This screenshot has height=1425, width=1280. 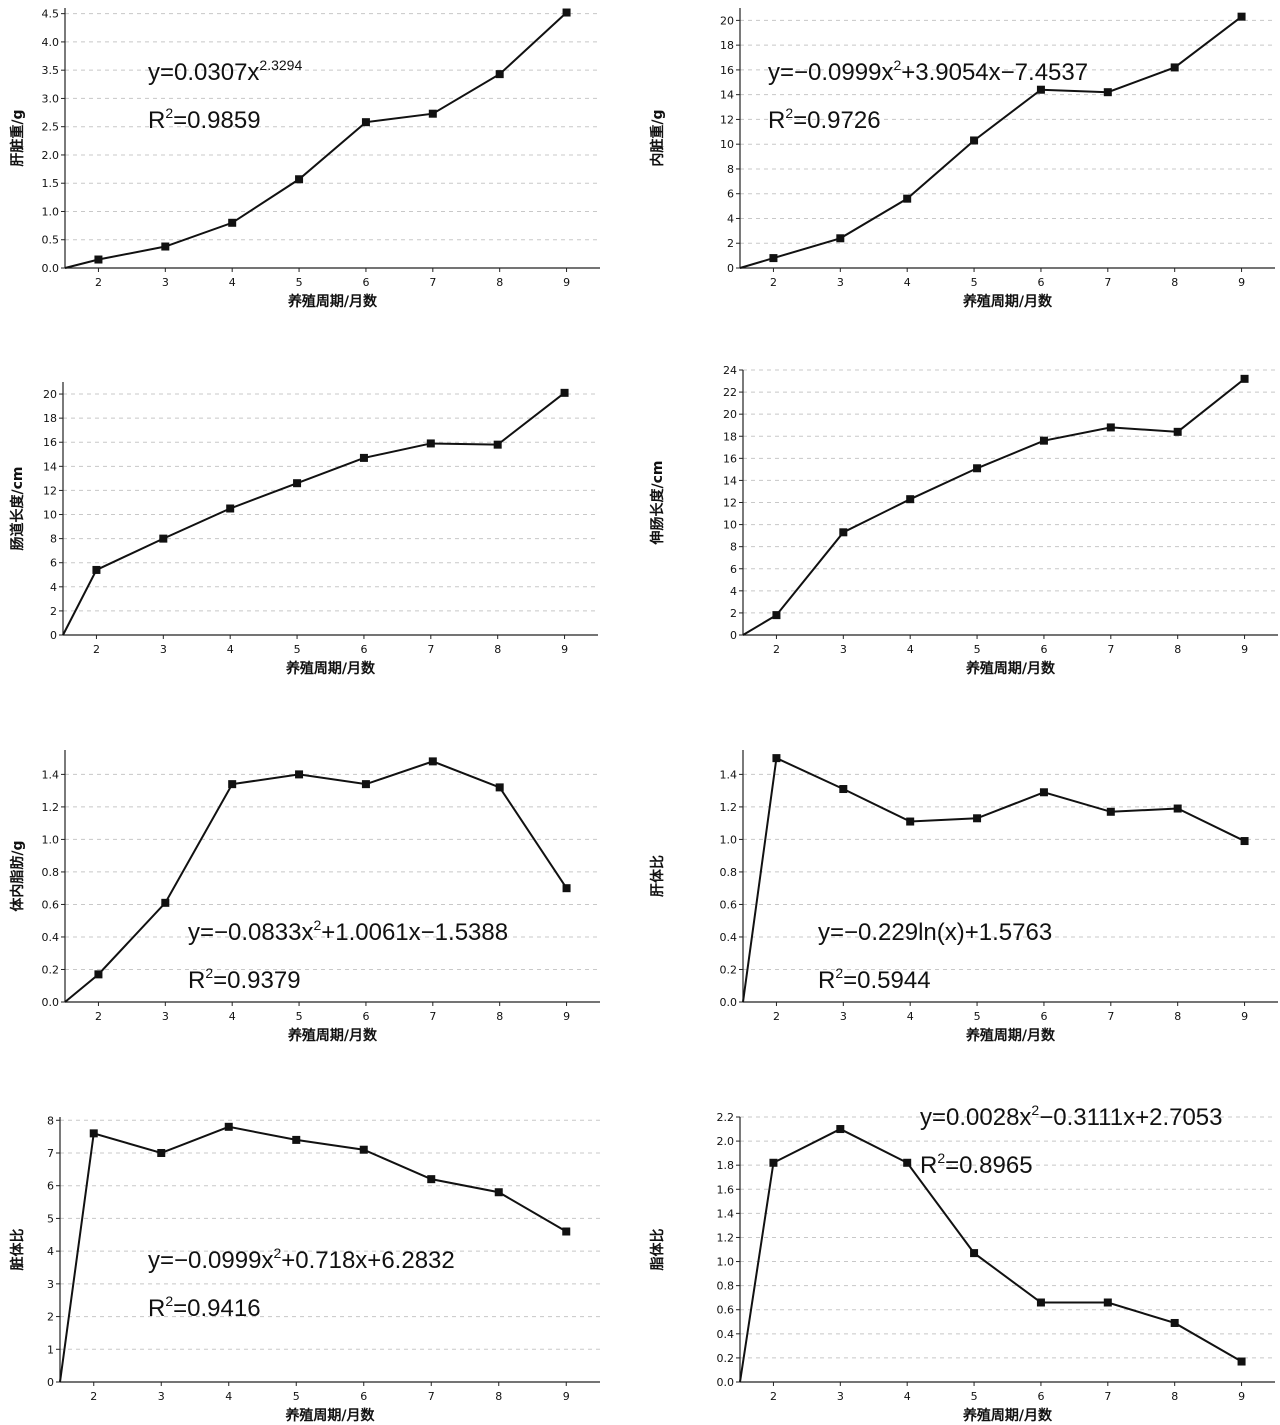 What do you see at coordinates (729, 807) in the screenshot?
I see `y-tick-label: 1.2` at bounding box center [729, 807].